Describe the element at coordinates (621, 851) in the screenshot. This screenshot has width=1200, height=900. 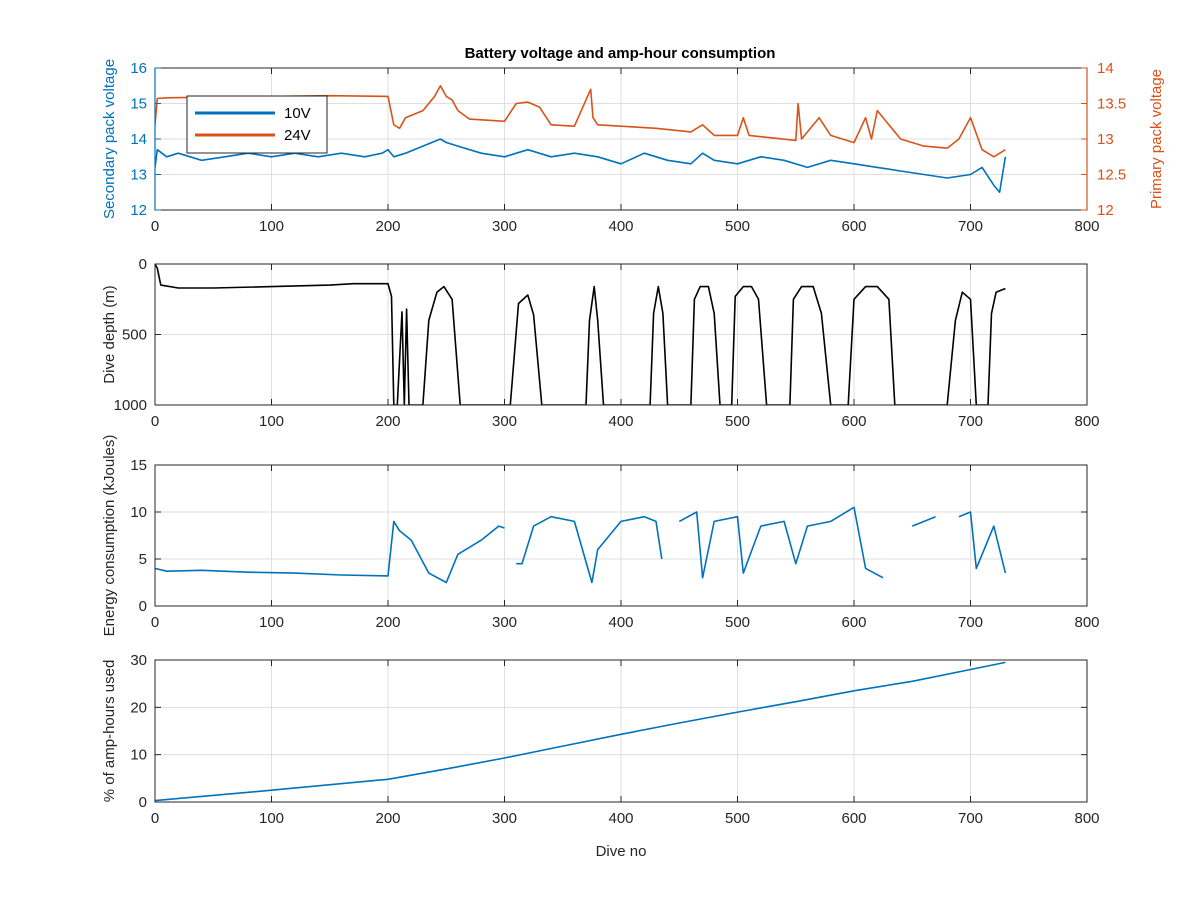
I see `x-axis-label: Dive no` at that location.